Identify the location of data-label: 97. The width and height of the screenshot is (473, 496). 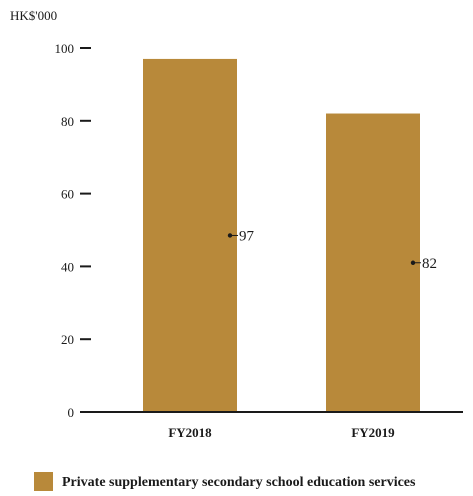
(247, 236).